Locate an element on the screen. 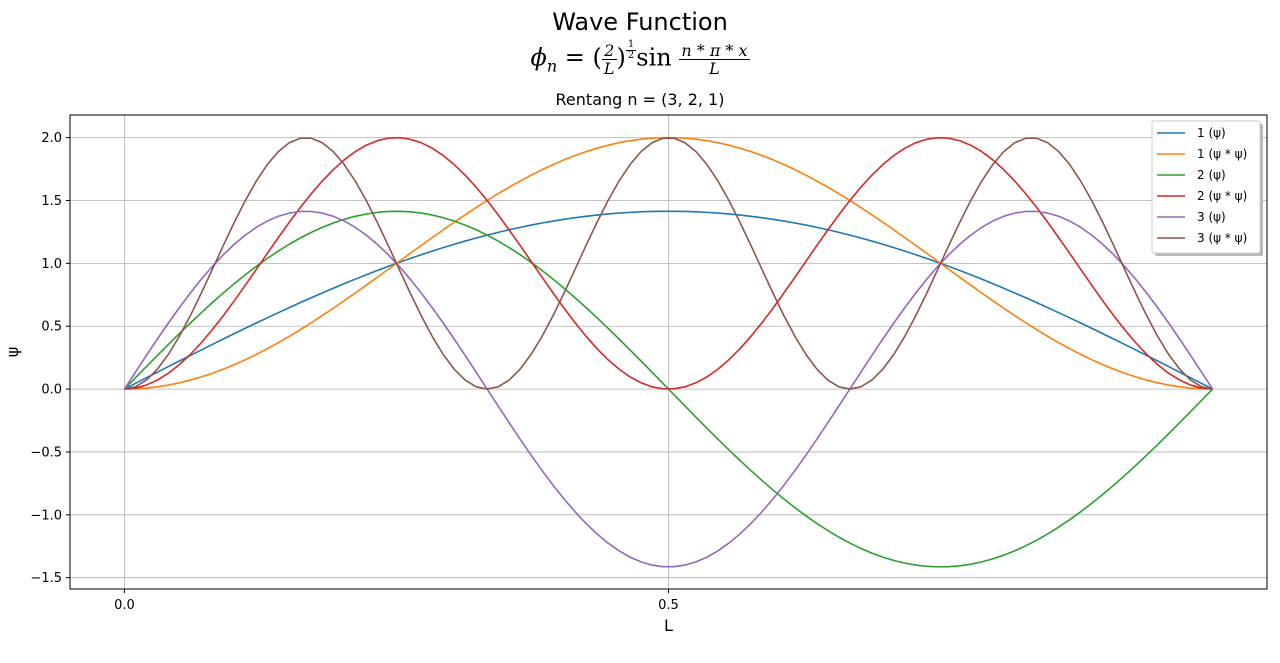  y-tick-label: 0.5 is located at coordinates (51, 327).